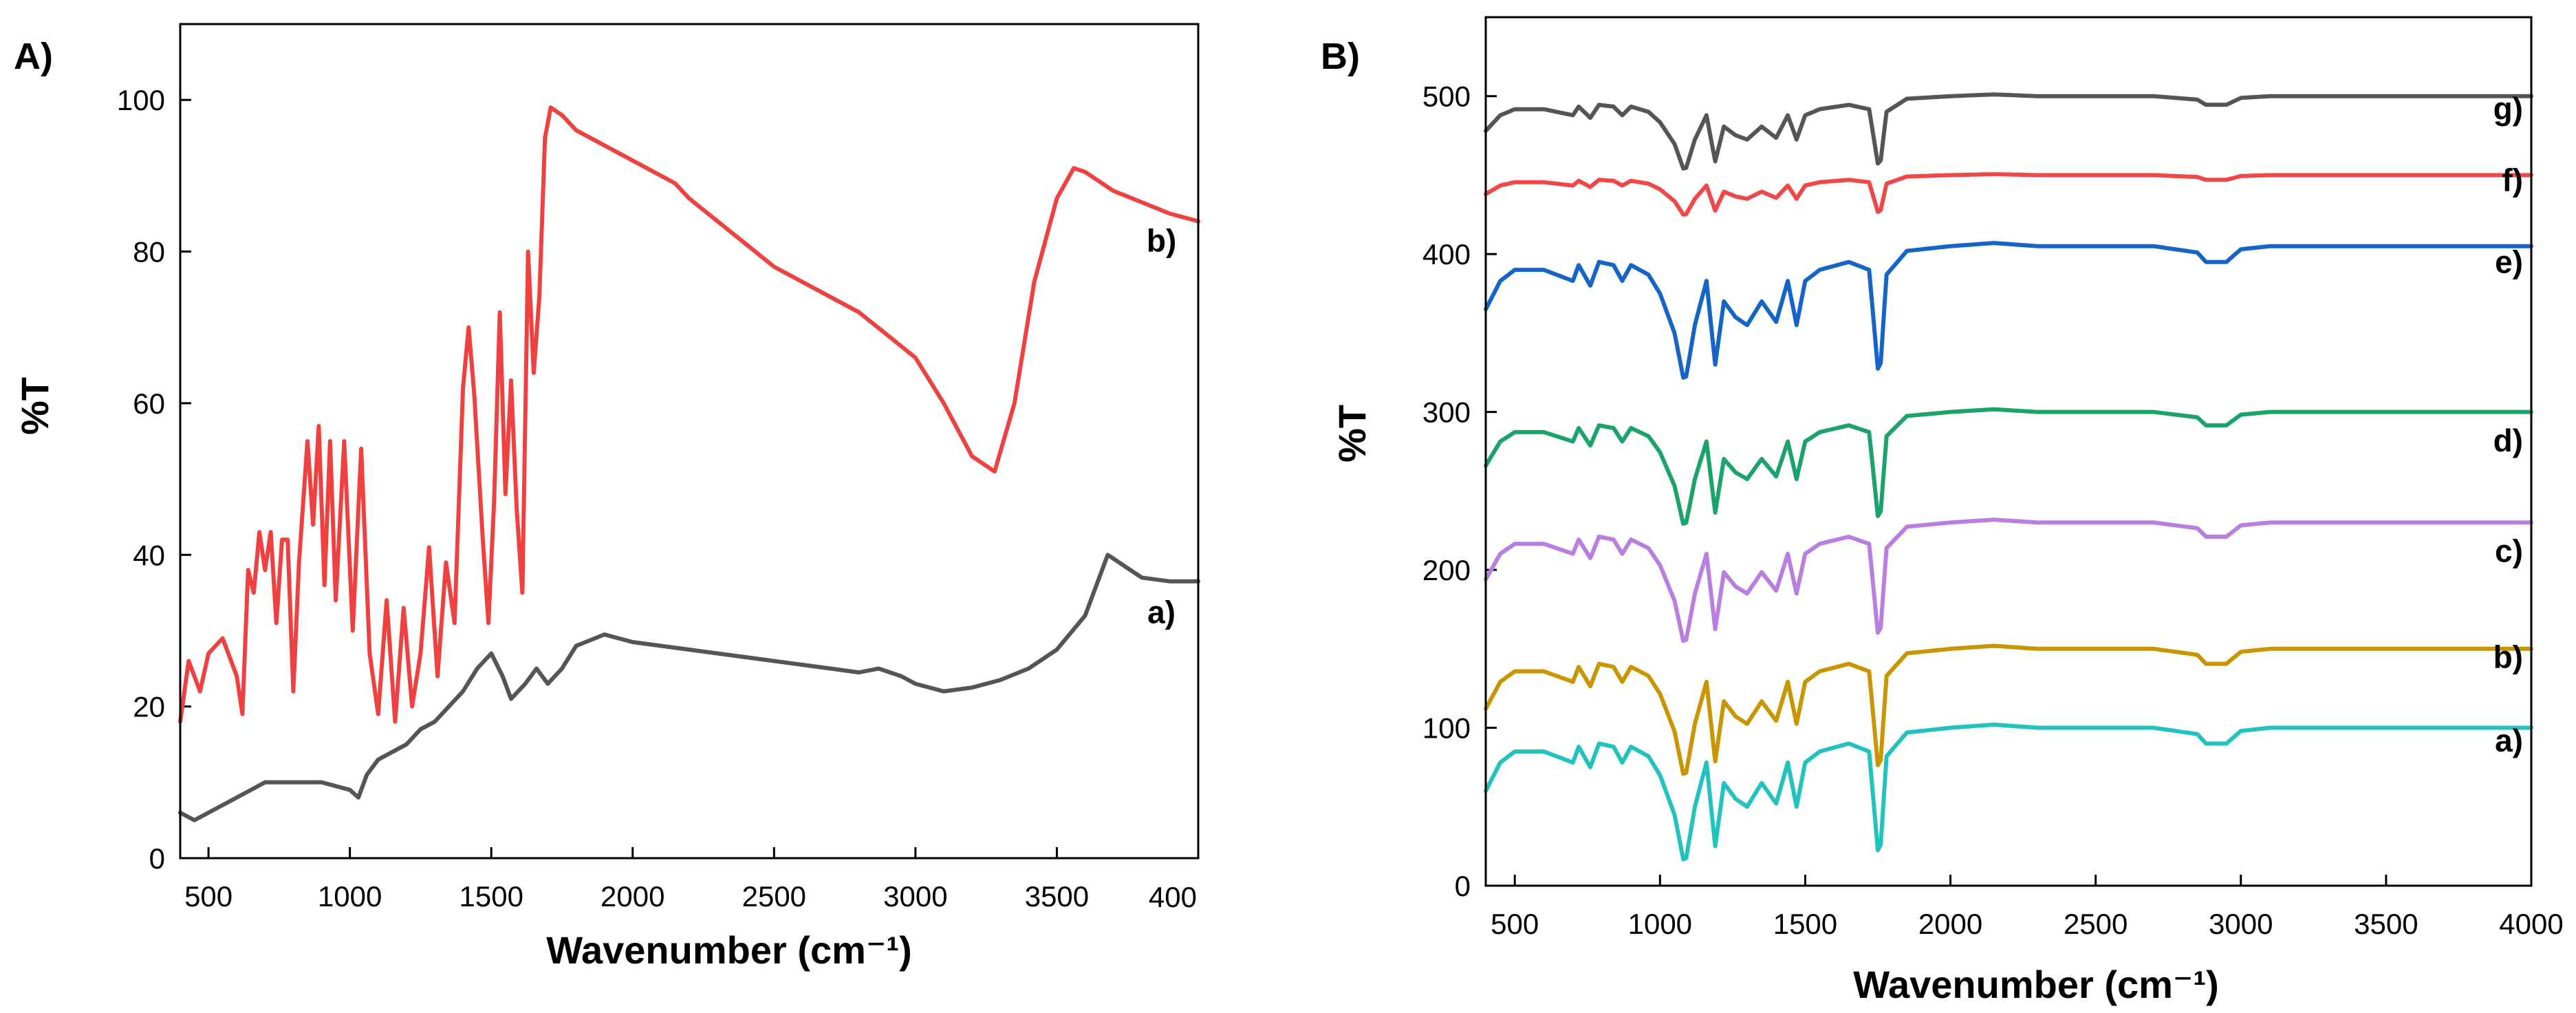  What do you see at coordinates (1446, 570) in the screenshot?
I see `y-tick-label: 200` at bounding box center [1446, 570].